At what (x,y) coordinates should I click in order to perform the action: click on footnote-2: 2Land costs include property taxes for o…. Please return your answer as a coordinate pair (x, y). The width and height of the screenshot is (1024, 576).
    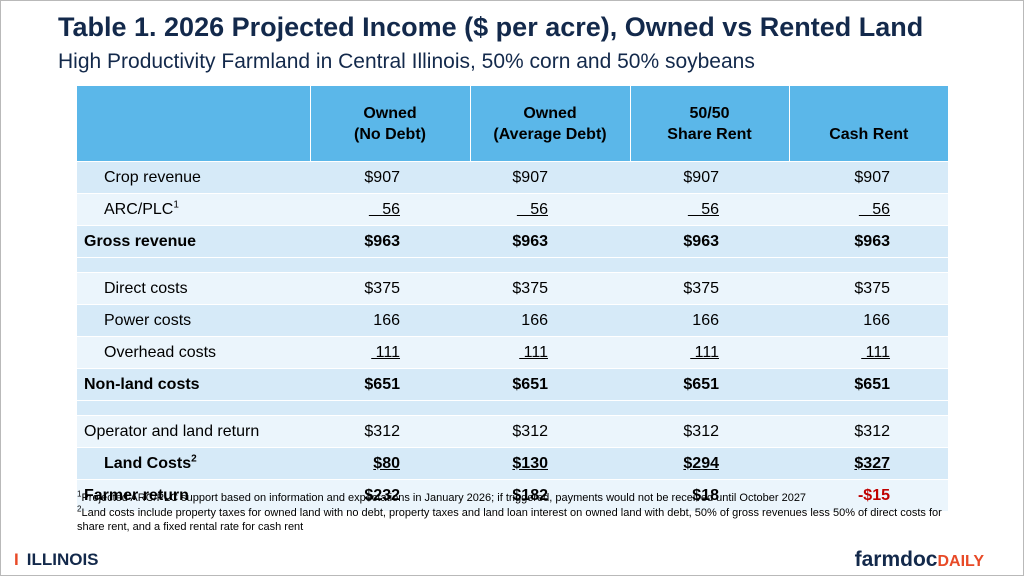
    Looking at the image, I should click on (509, 518).